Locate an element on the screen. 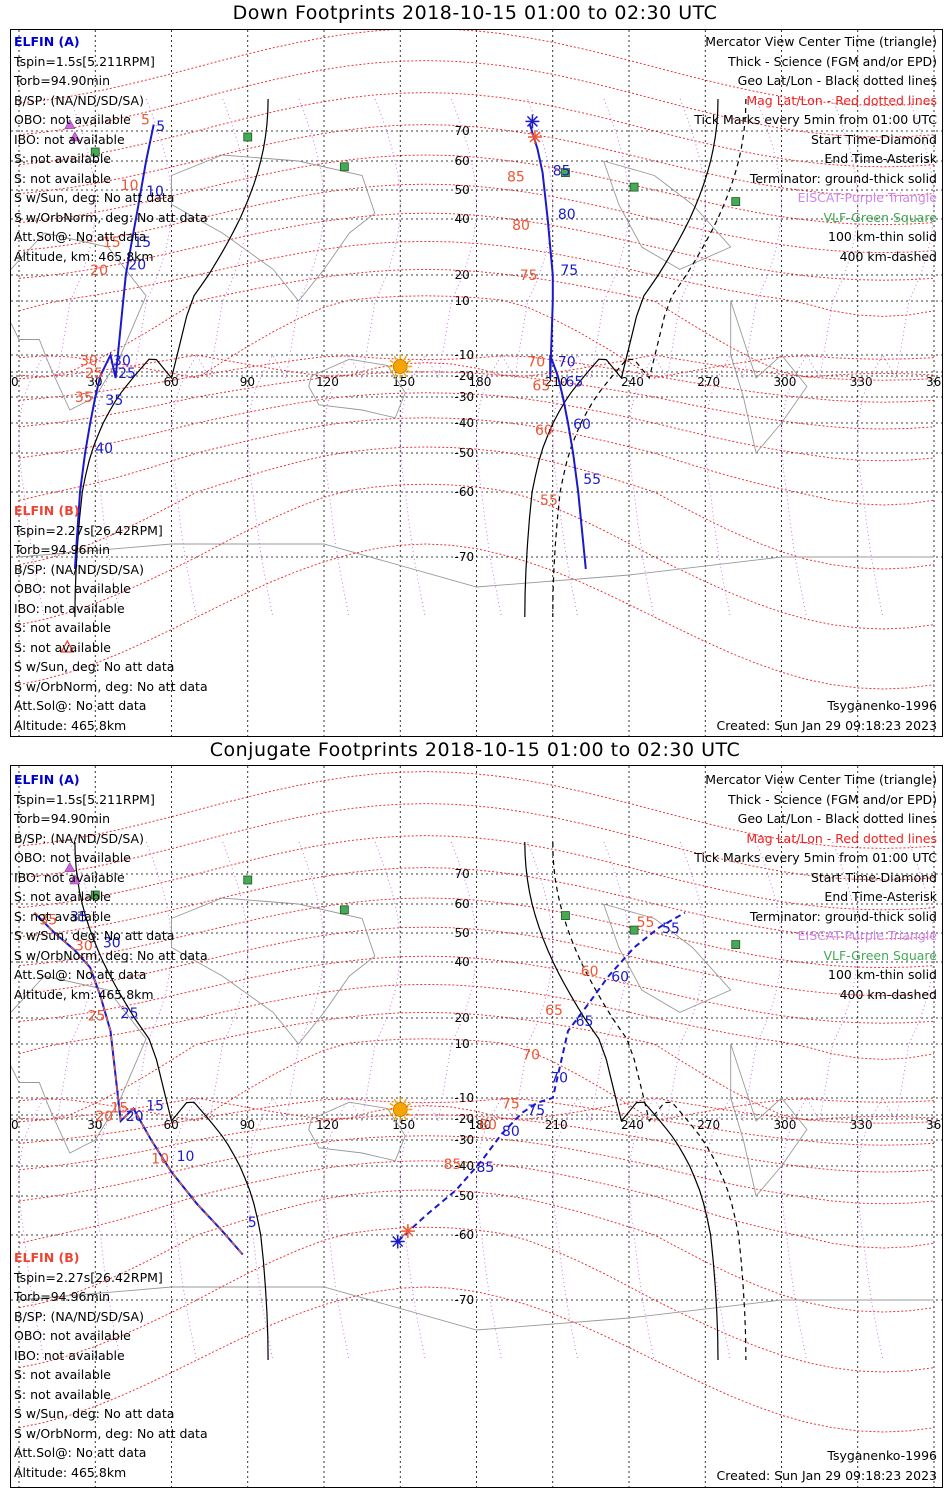 This screenshot has width=950, height=1500. end-time-asterisk-icon is located at coordinates (398, 1241).